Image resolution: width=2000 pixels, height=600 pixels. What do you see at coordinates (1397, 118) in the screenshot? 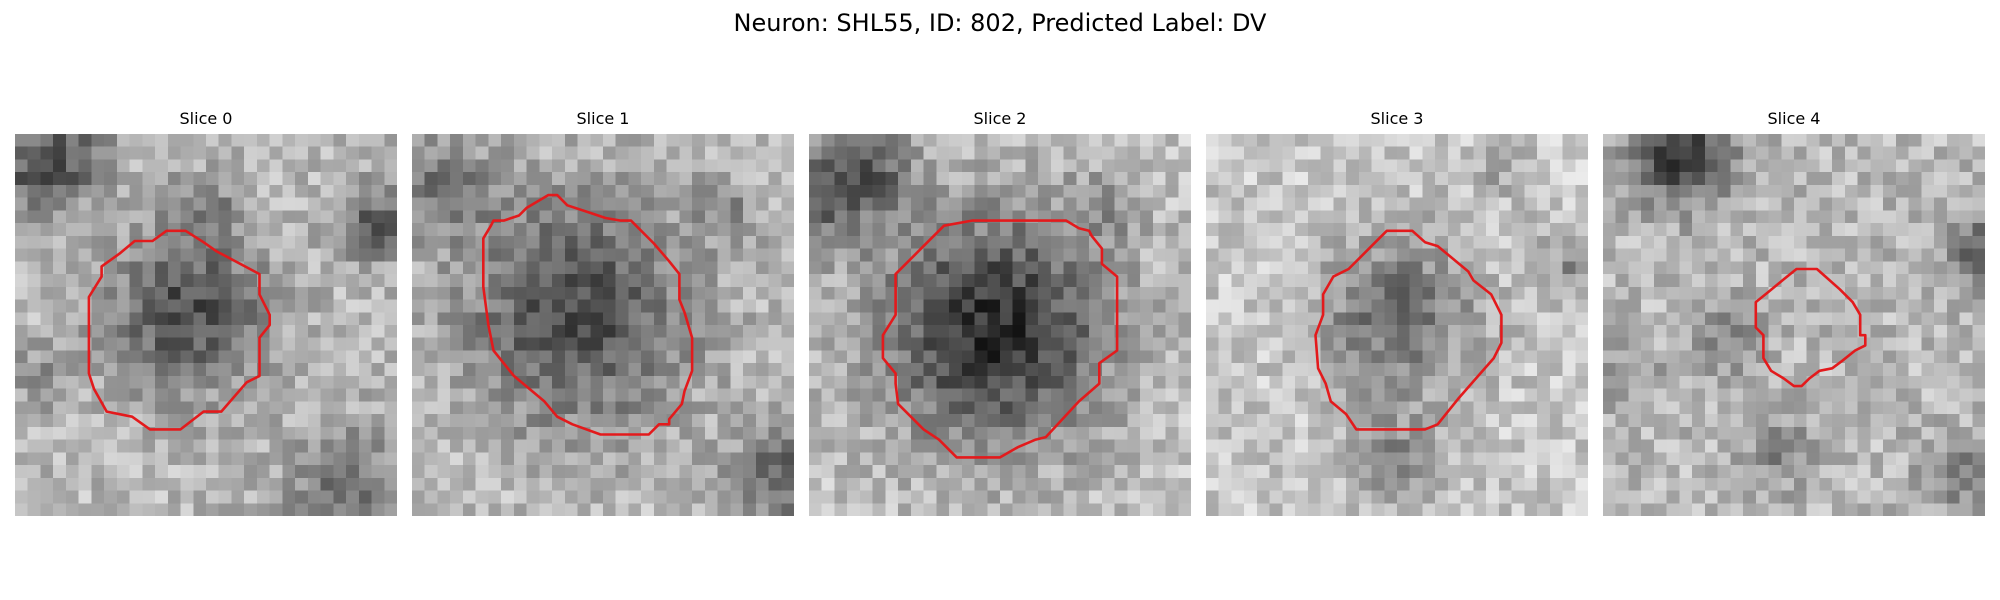
I see `slice-title-3: Slice 3` at bounding box center [1397, 118].